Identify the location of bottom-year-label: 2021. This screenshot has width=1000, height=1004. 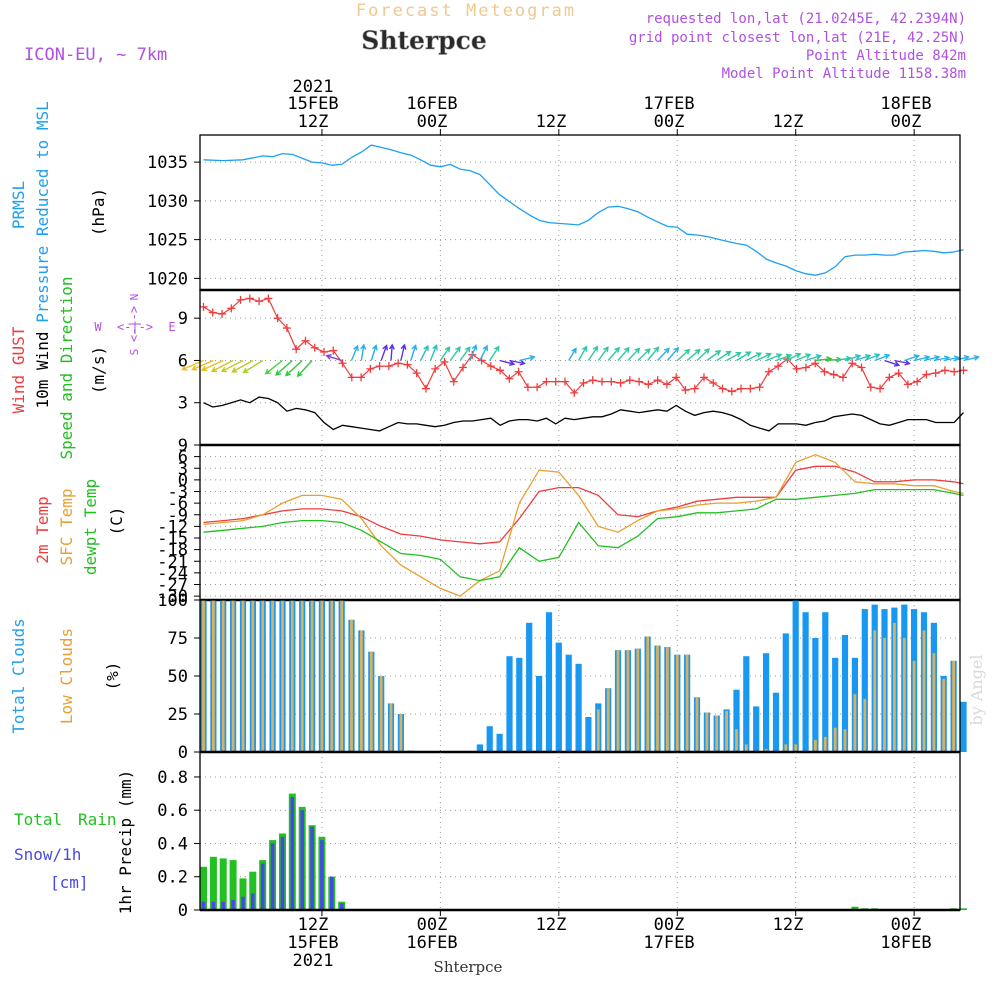
(313, 961).